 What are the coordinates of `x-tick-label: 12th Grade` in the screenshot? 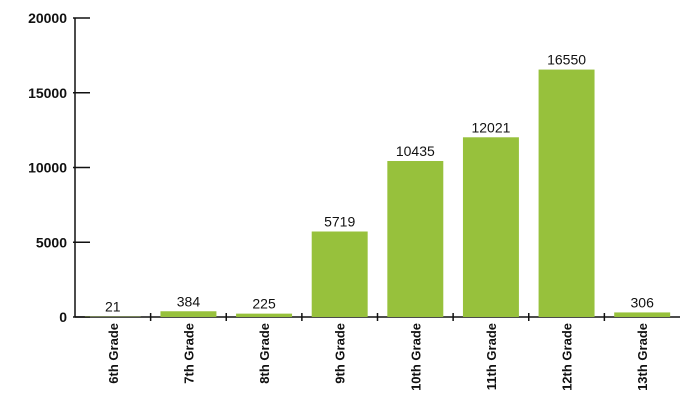 It's located at (567, 357).